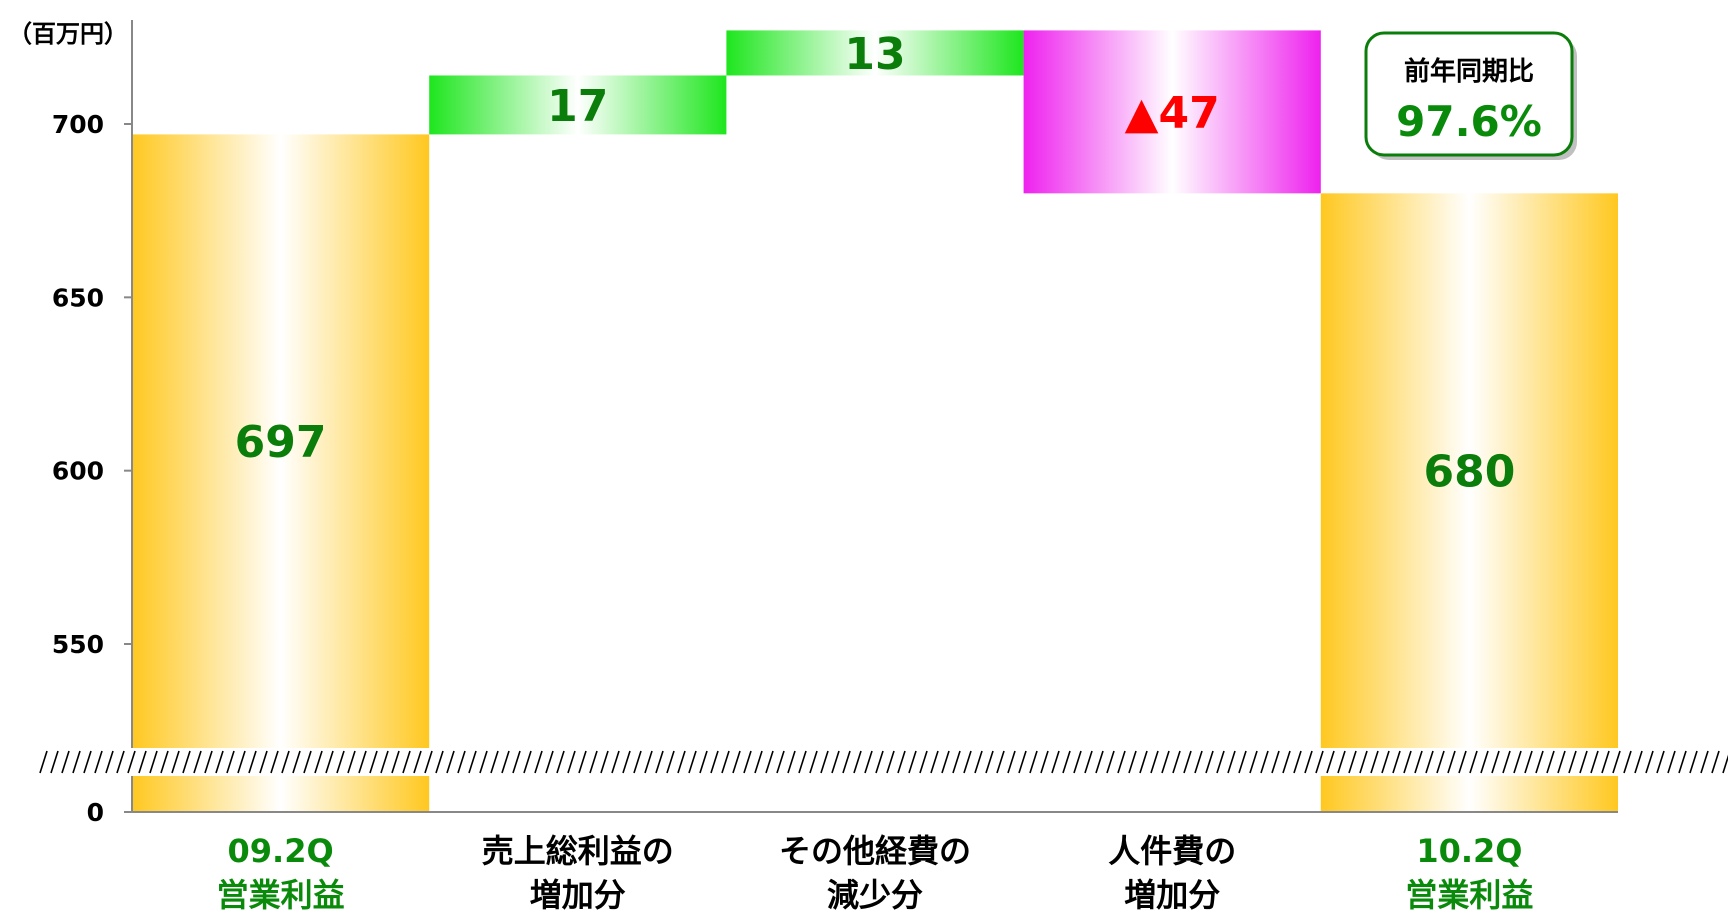  I want to click on data-label-1: 17, so click(577, 106).